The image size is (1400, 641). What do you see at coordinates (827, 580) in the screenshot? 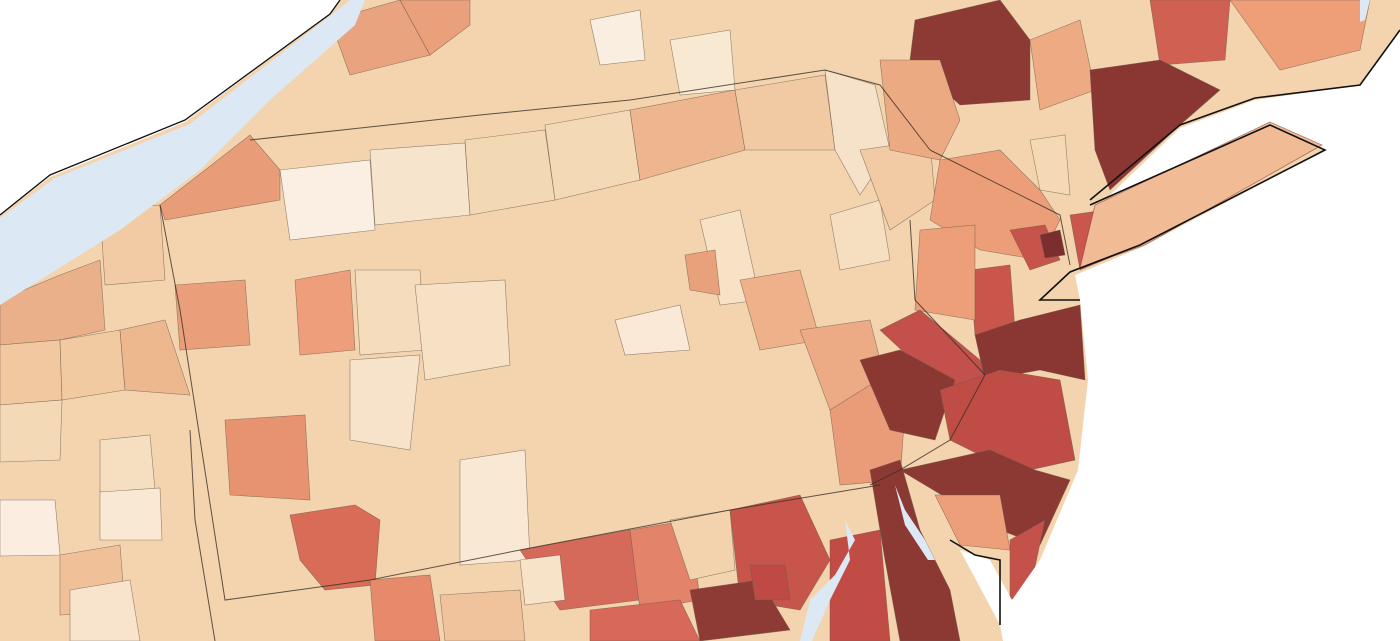
I see `bay` at bounding box center [827, 580].